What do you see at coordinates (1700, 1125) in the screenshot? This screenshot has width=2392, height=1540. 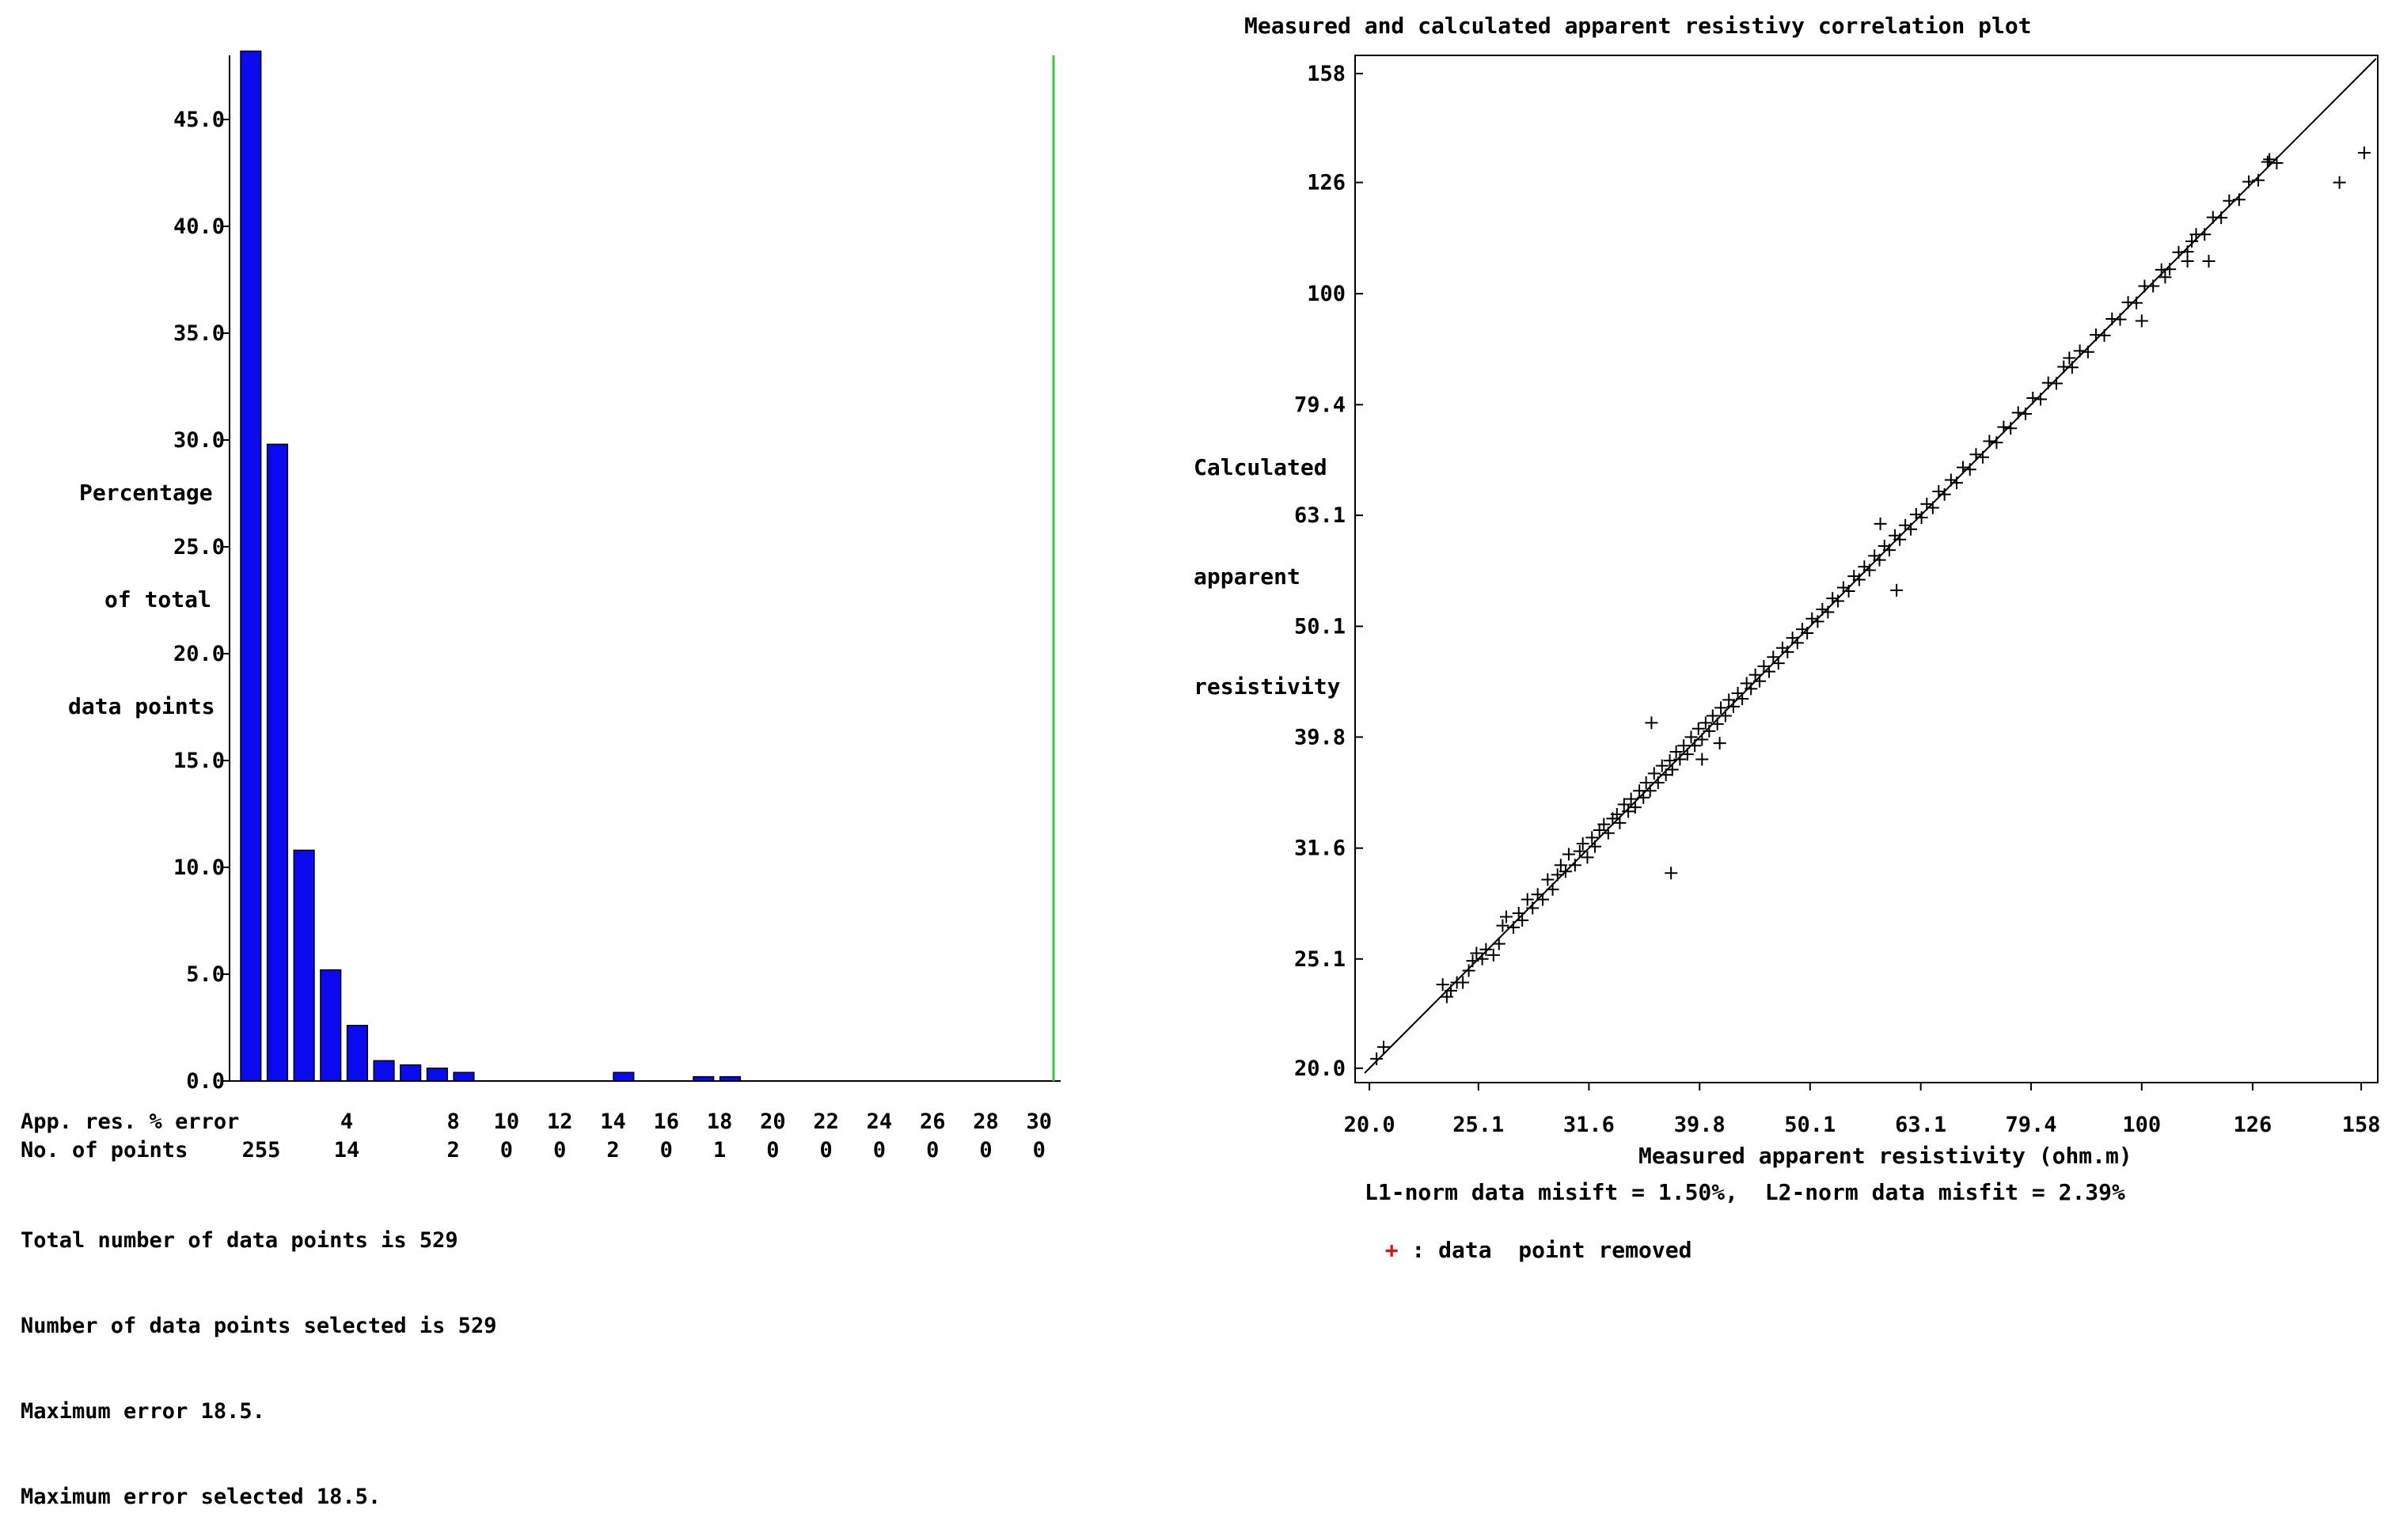 I see `correlation-x-tick-label: 39.8` at bounding box center [1700, 1125].